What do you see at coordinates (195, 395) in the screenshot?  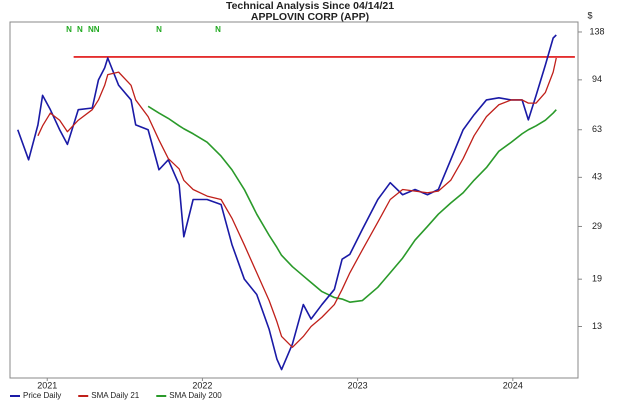 I see `legend-label: SMA Daily 200` at bounding box center [195, 395].